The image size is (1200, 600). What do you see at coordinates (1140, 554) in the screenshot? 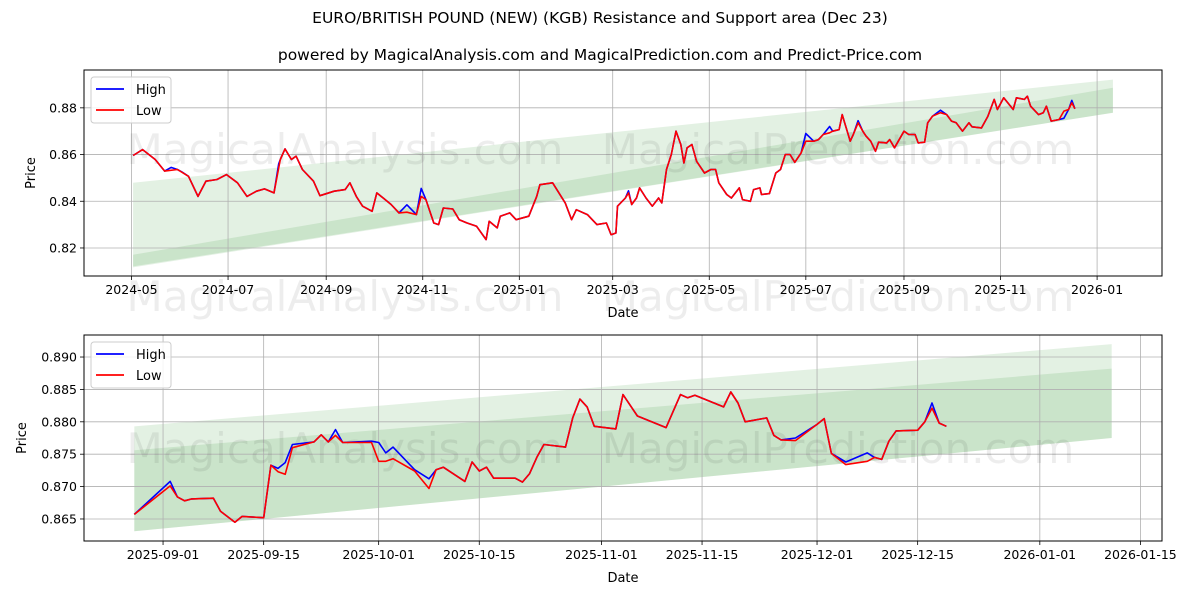
I see `x-tick-label: 2026-01-15` at bounding box center [1140, 554].